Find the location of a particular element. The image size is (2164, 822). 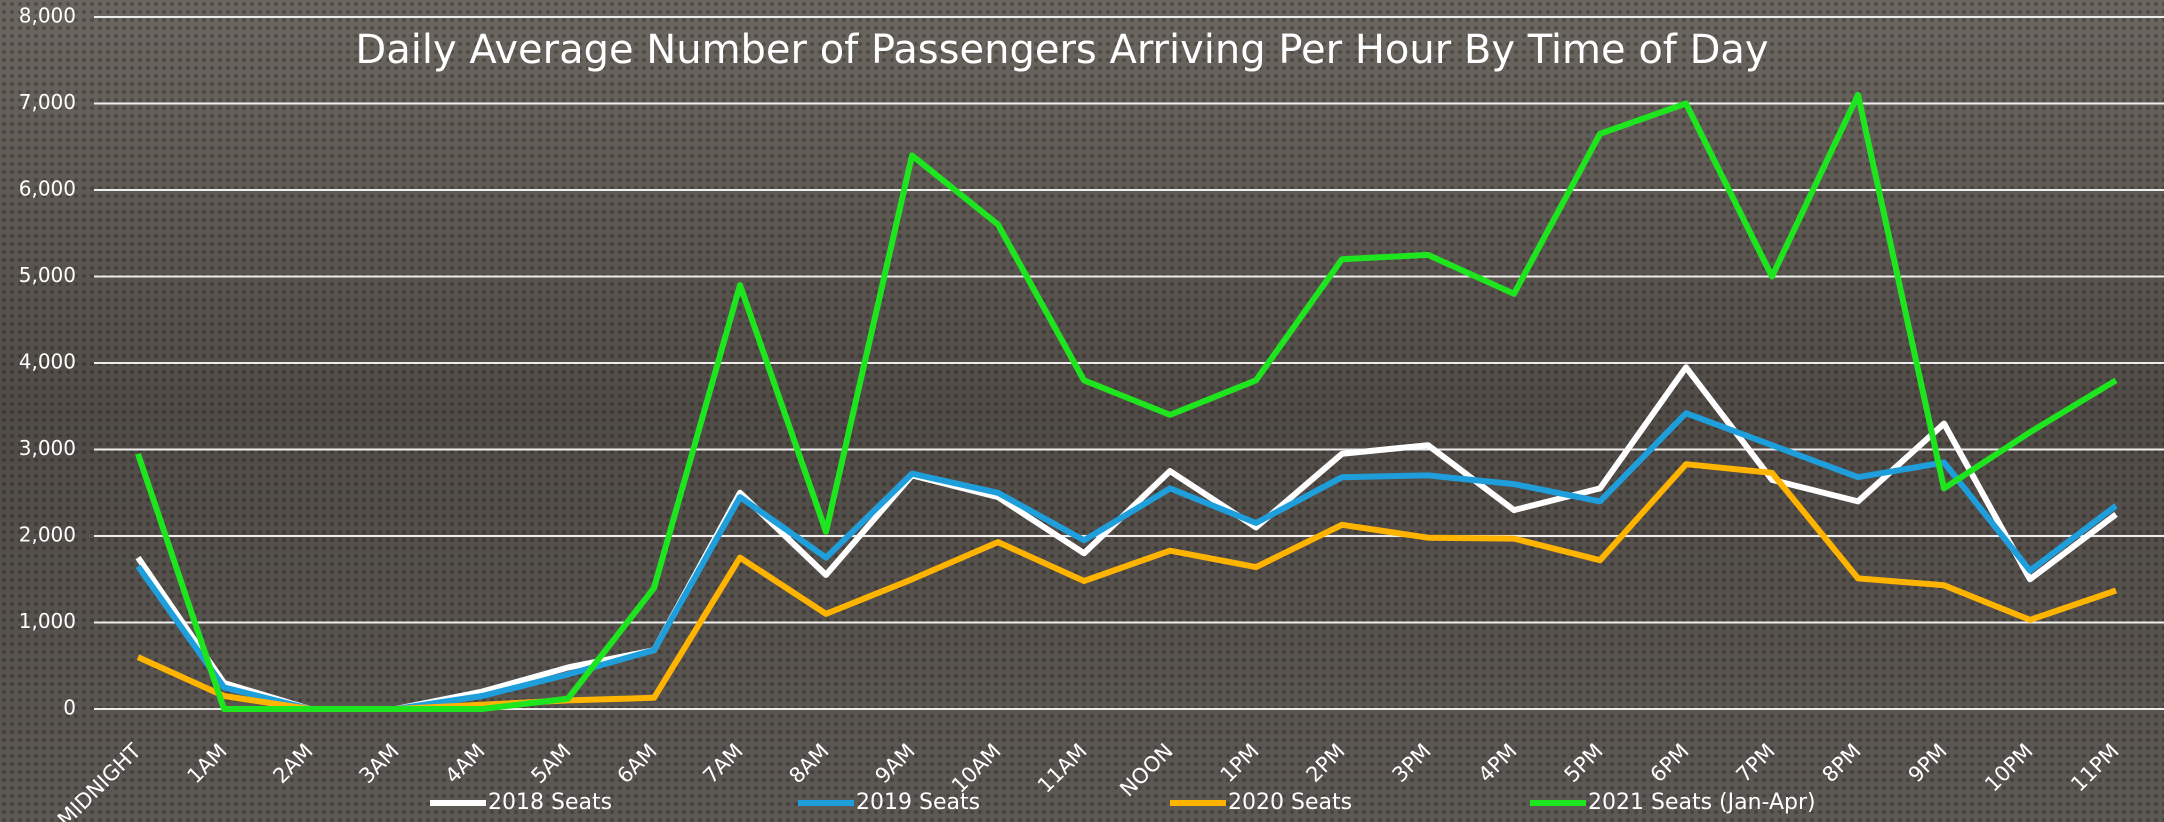

y-tick-label: 2,000 is located at coordinates (47, 535).